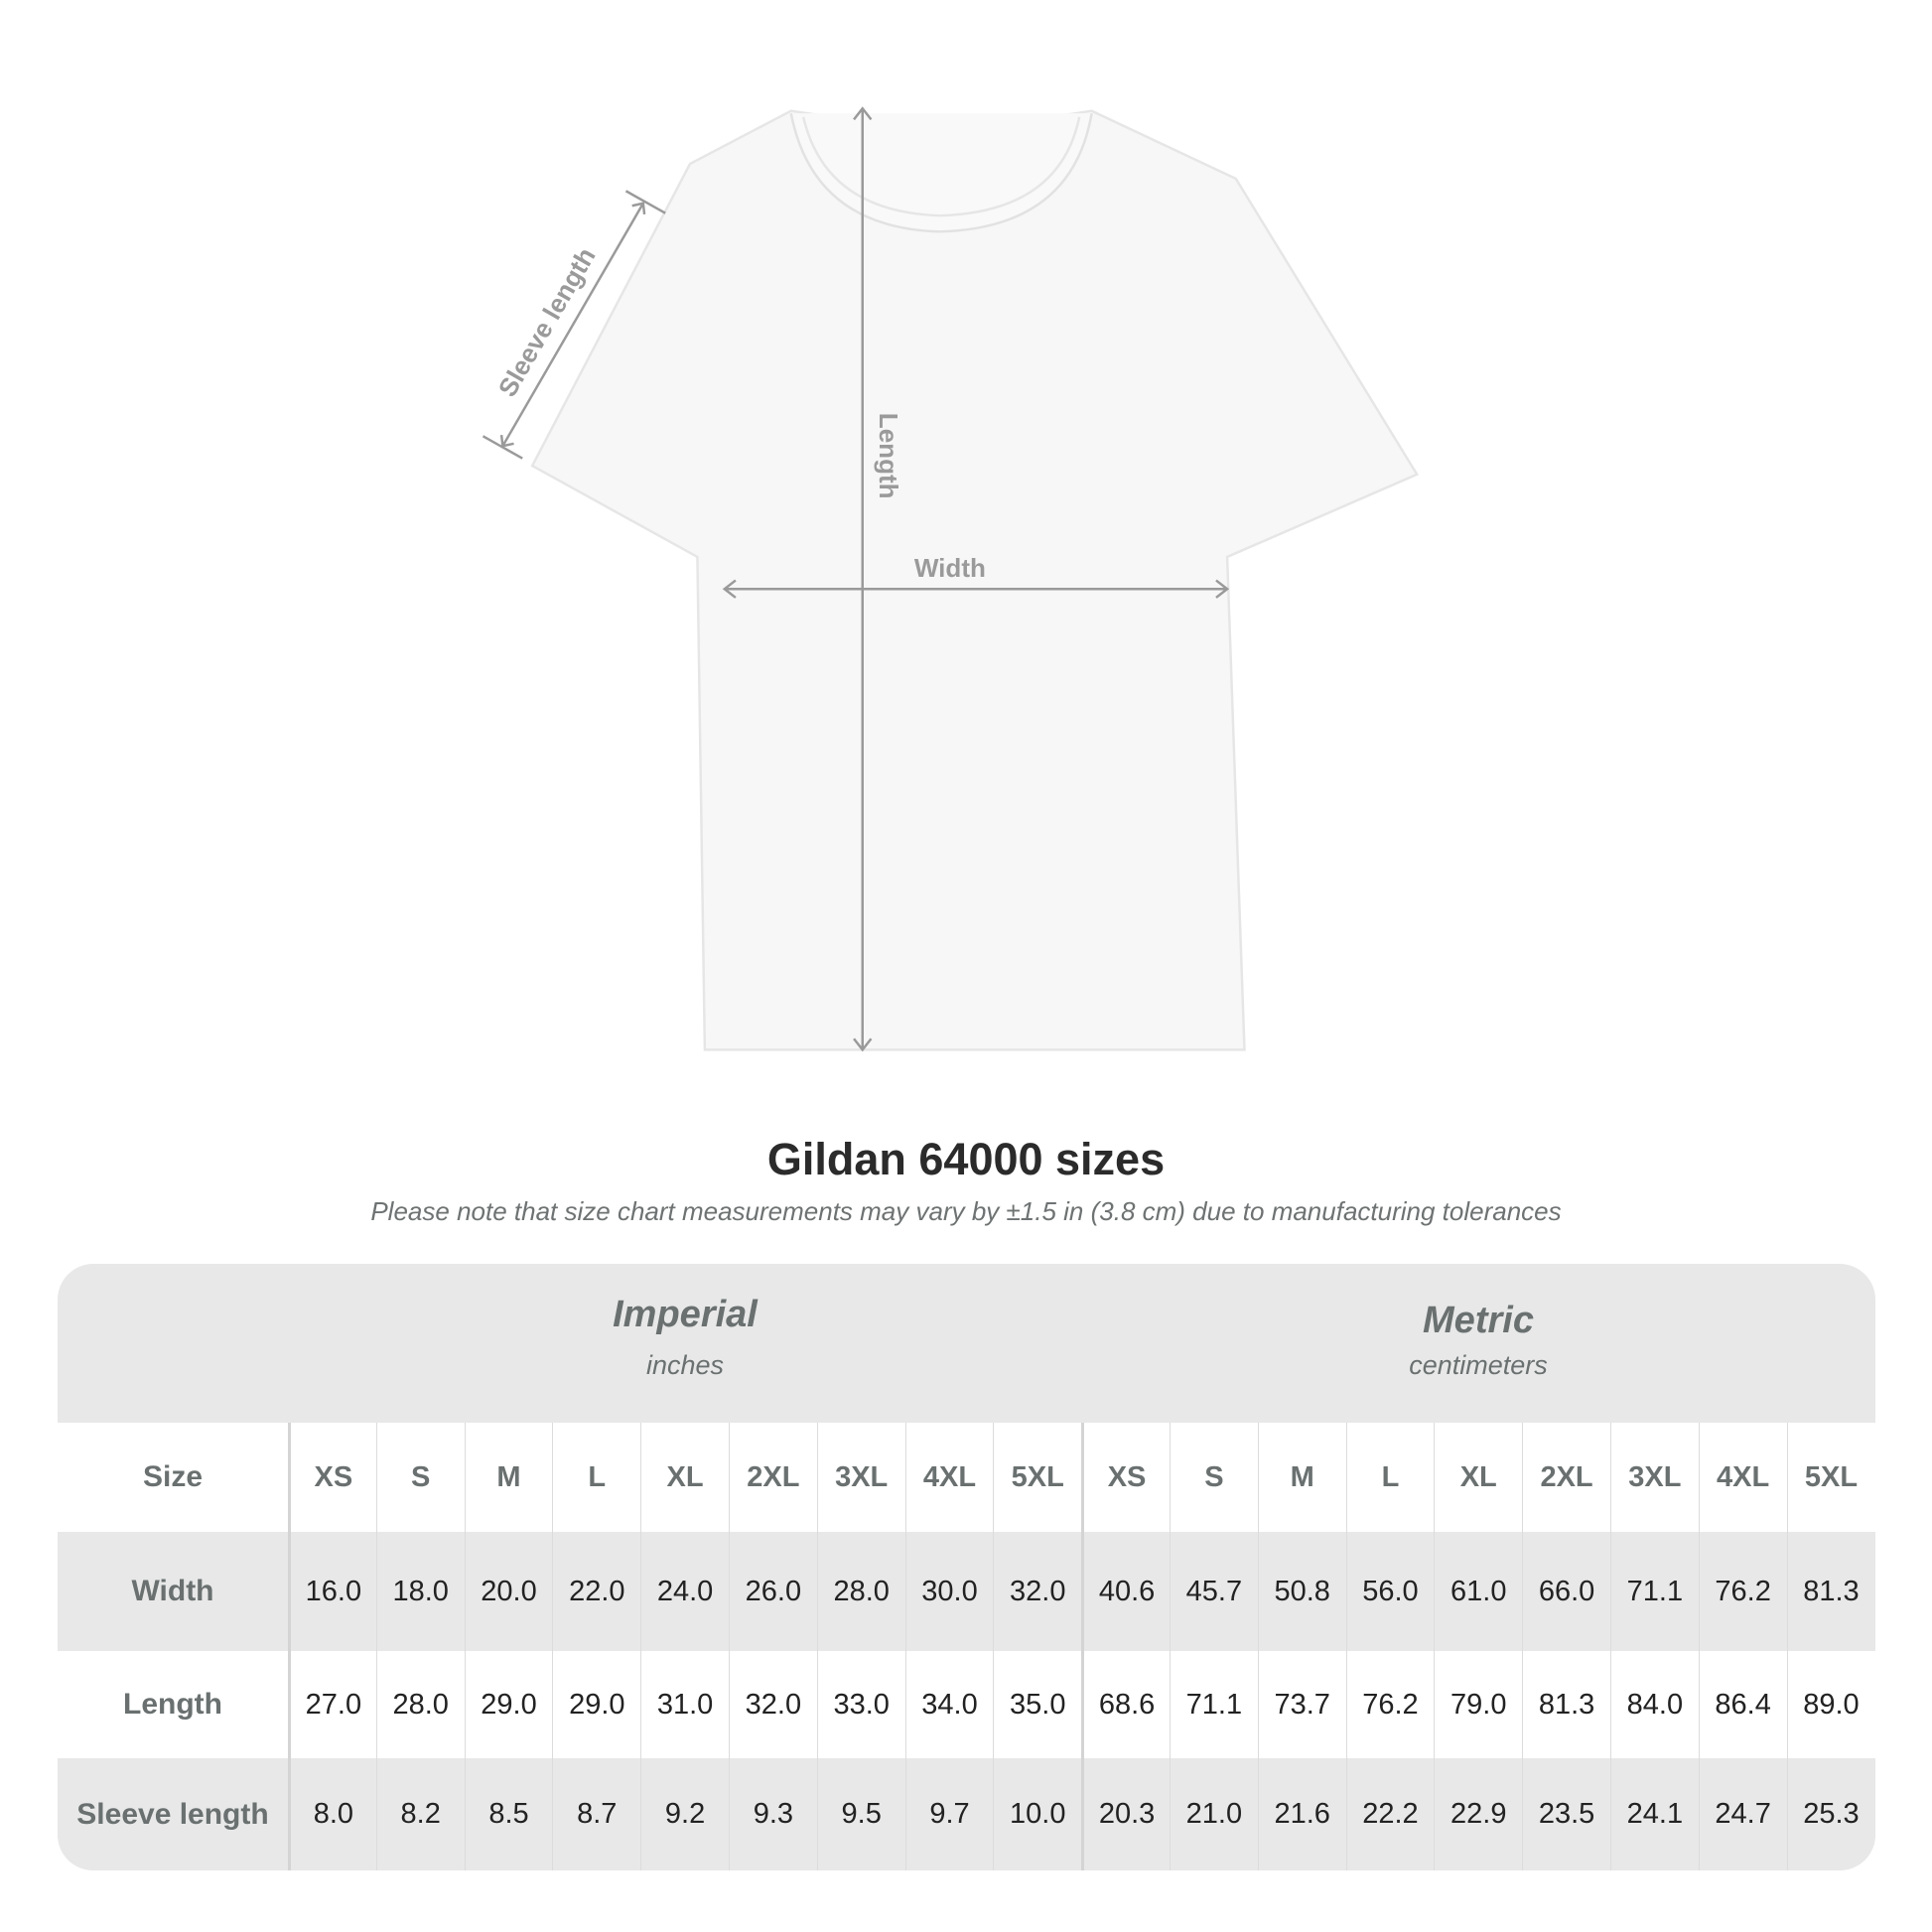 This screenshot has width=1932, height=1932. I want to click on metric-cell: 22.9, so click(1478, 1814).